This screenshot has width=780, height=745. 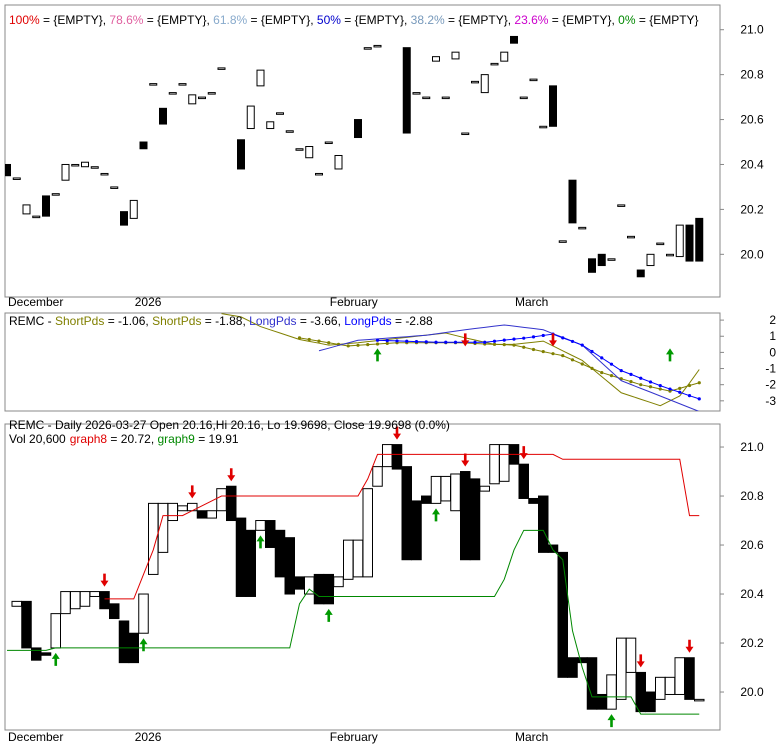 I want to click on legend-level: 38.2%, so click(x=428, y=20).